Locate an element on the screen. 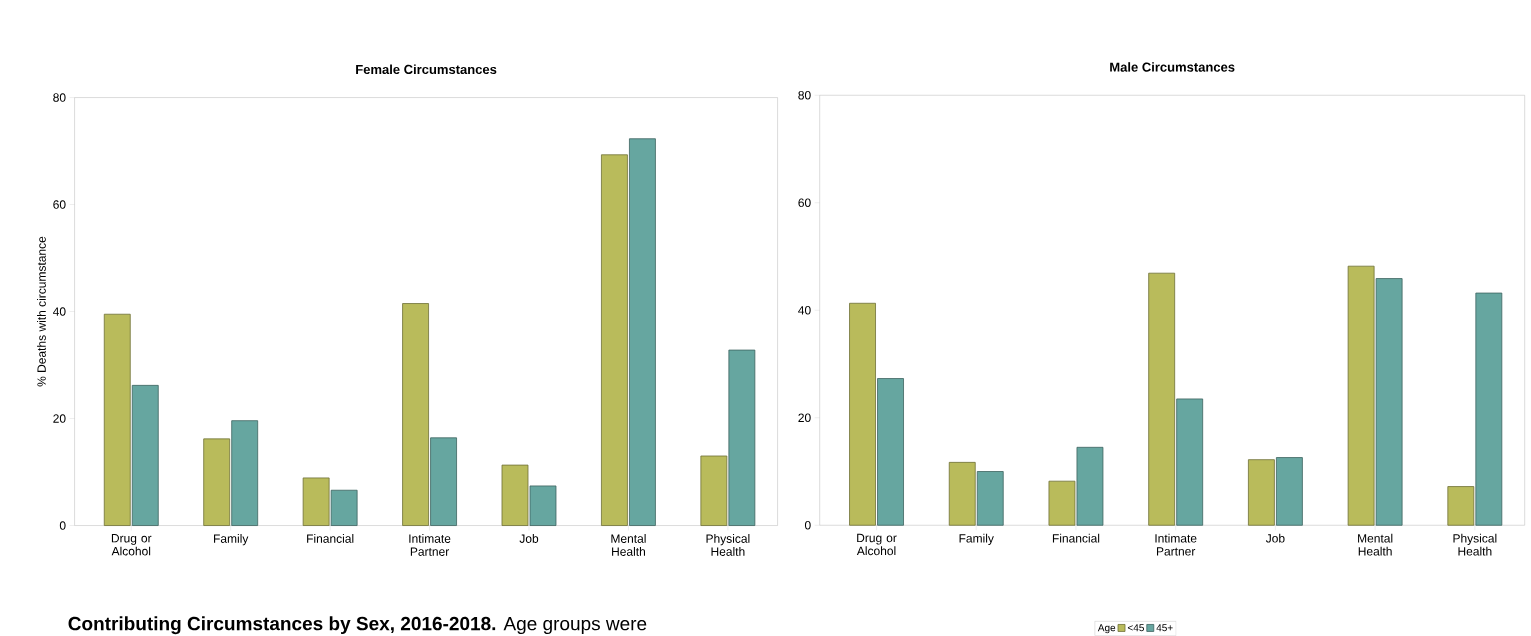 Image resolution: width=1531 pixels, height=636 pixels. legend-title: Age is located at coordinates (1106, 629).